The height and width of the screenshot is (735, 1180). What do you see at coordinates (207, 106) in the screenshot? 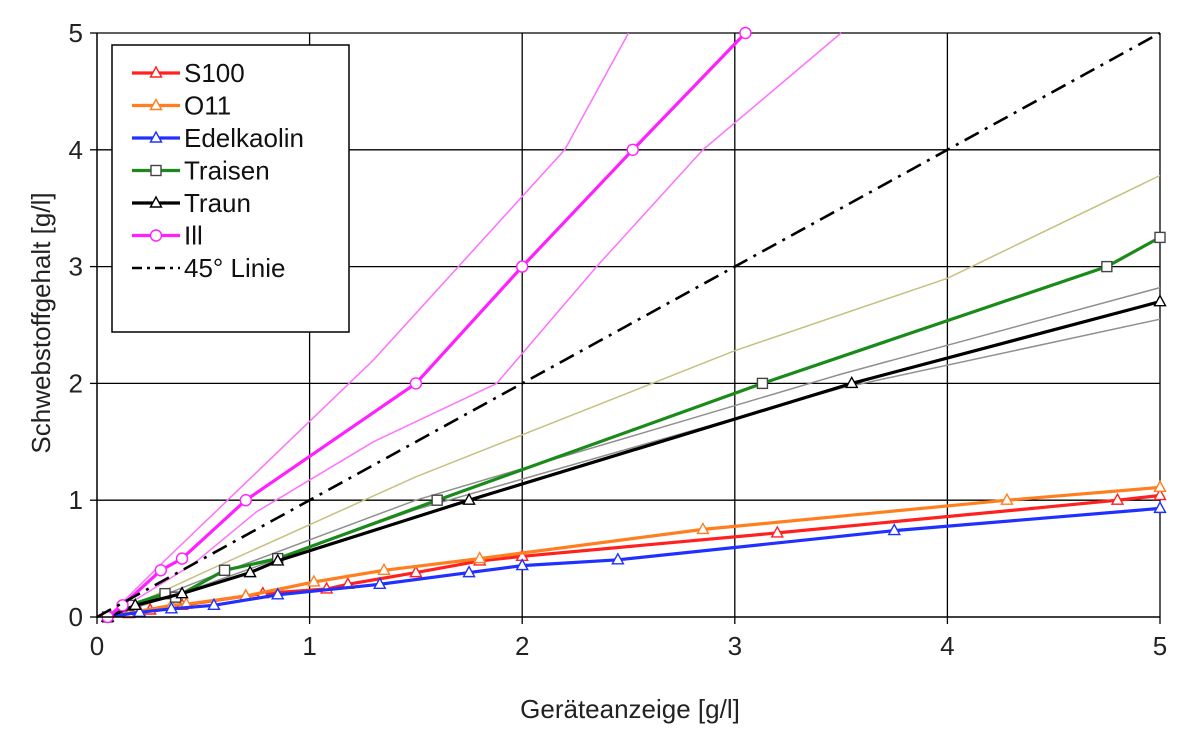
I see `legend-label: O11` at bounding box center [207, 106].